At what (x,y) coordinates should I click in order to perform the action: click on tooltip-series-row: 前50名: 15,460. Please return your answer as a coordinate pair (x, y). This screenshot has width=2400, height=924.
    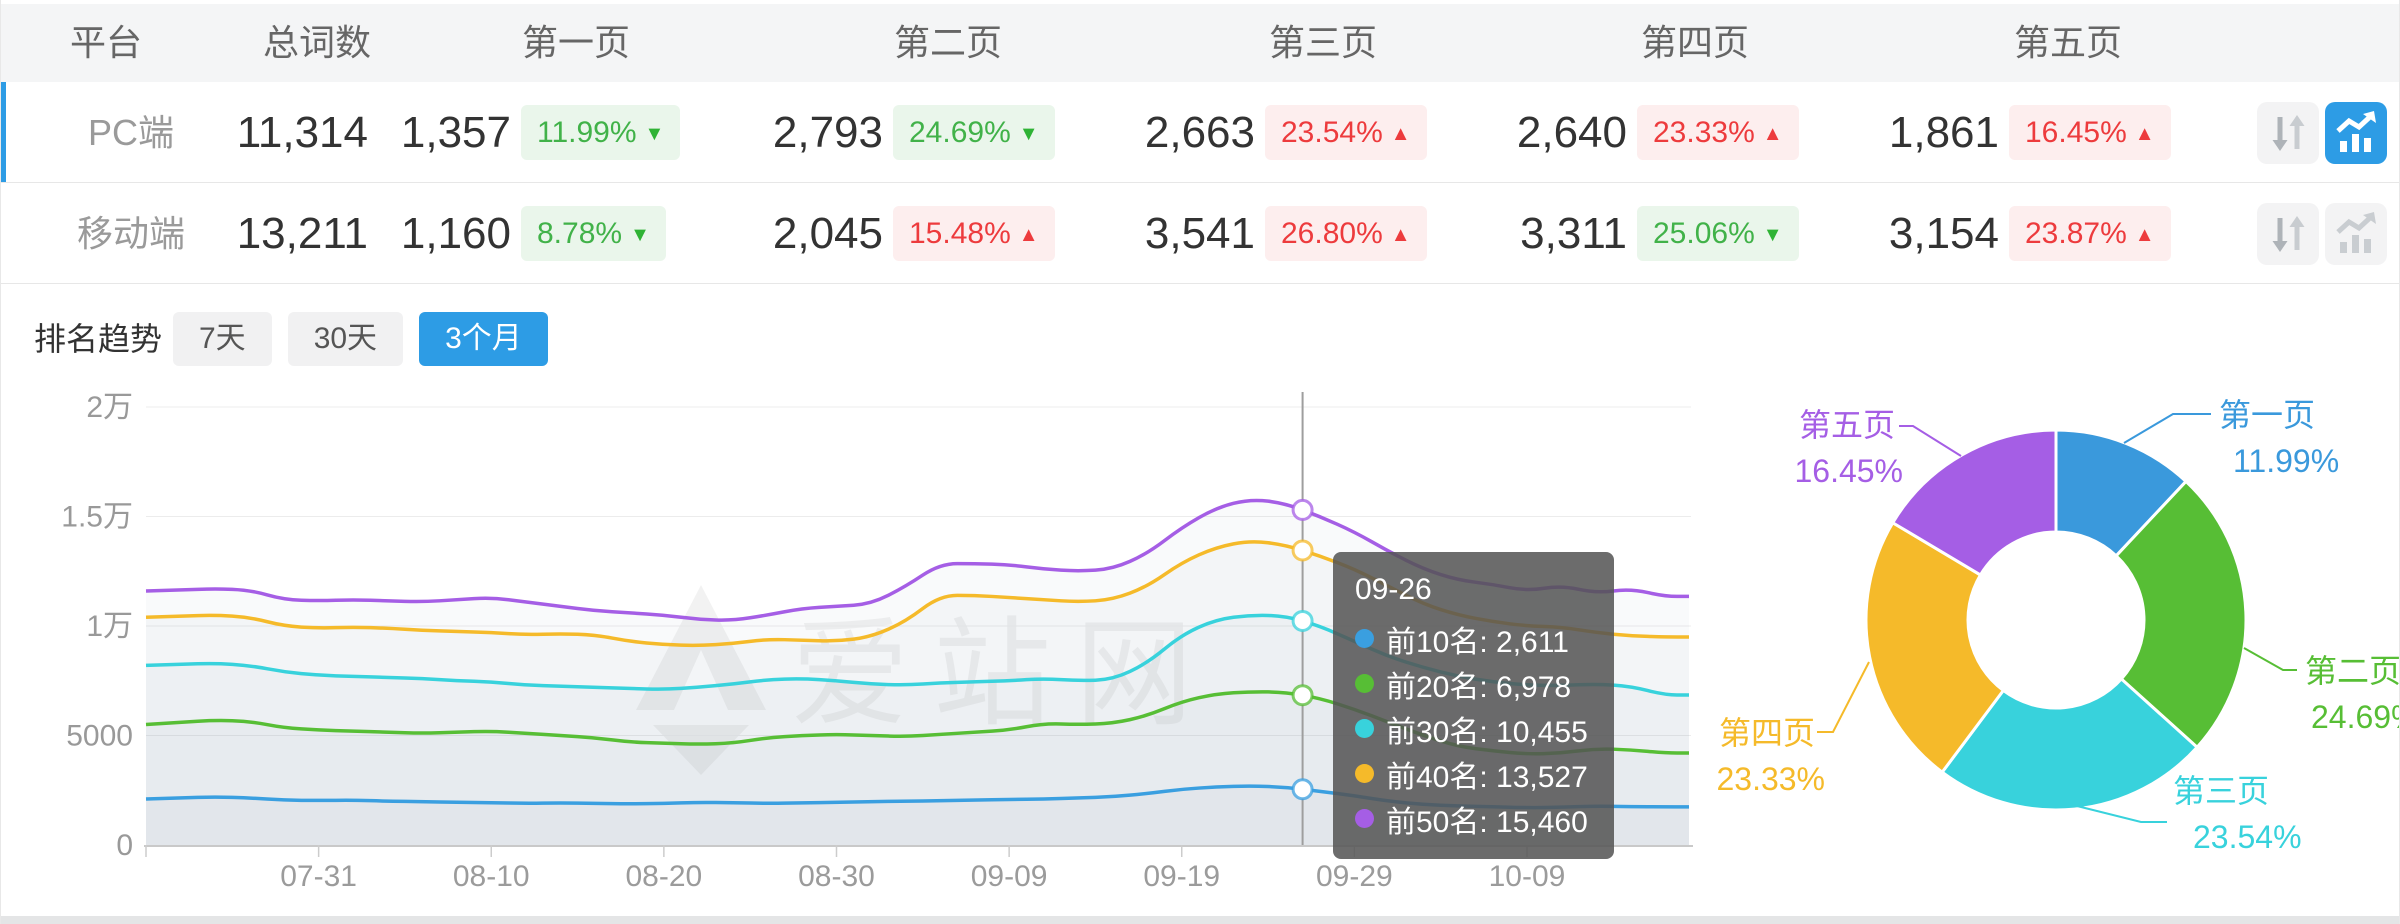
    Looking at the image, I should click on (1471, 818).